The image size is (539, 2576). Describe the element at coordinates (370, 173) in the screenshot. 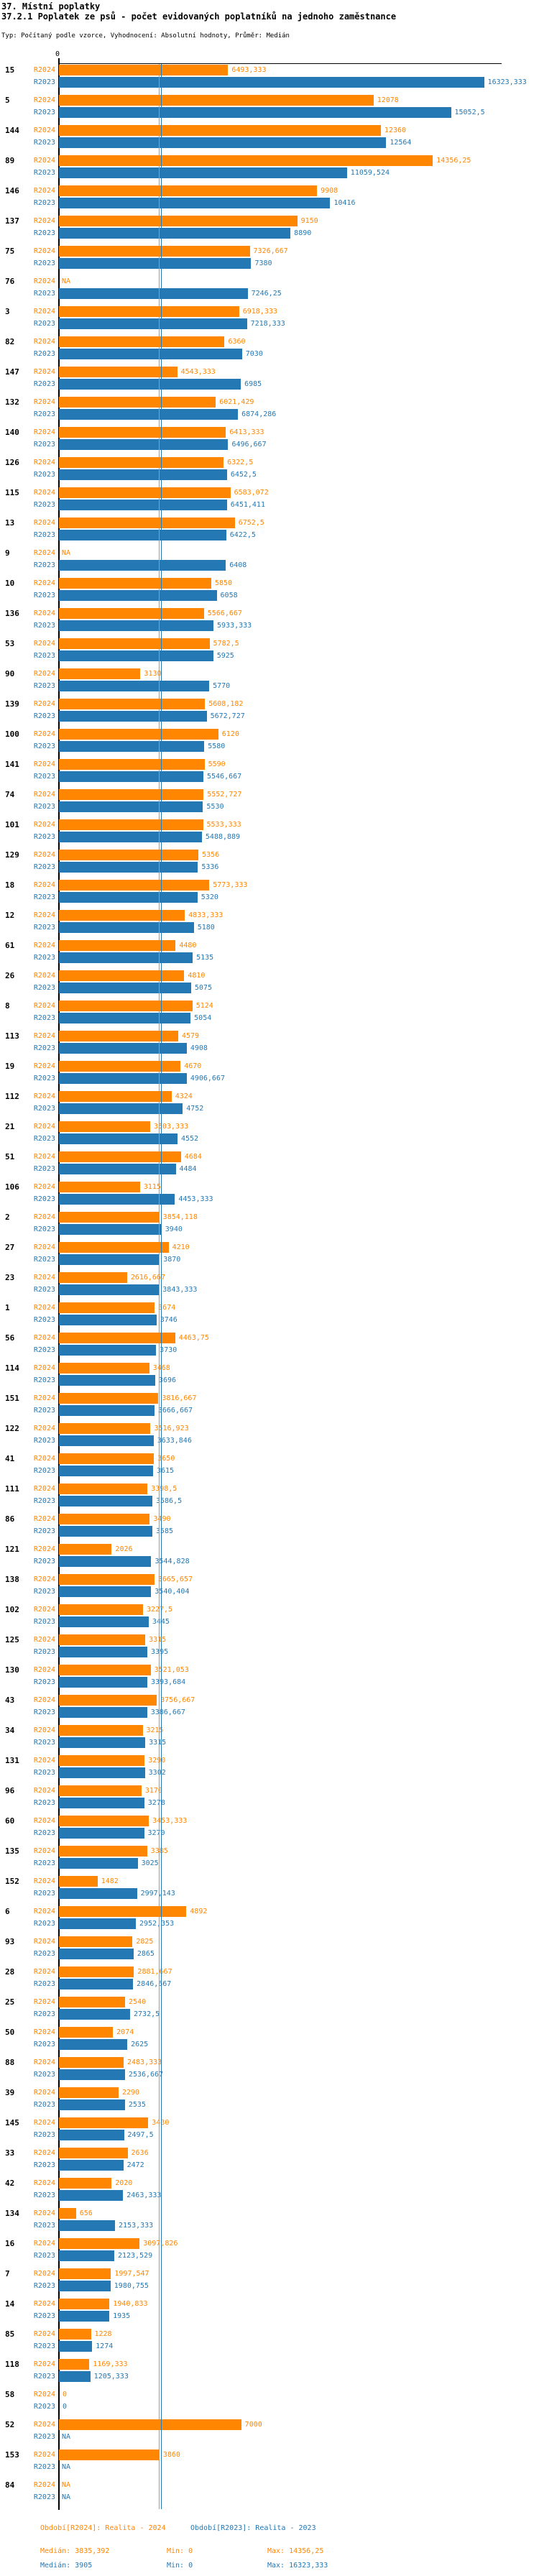

I see `value-label-r2023: 11059,524` at that location.